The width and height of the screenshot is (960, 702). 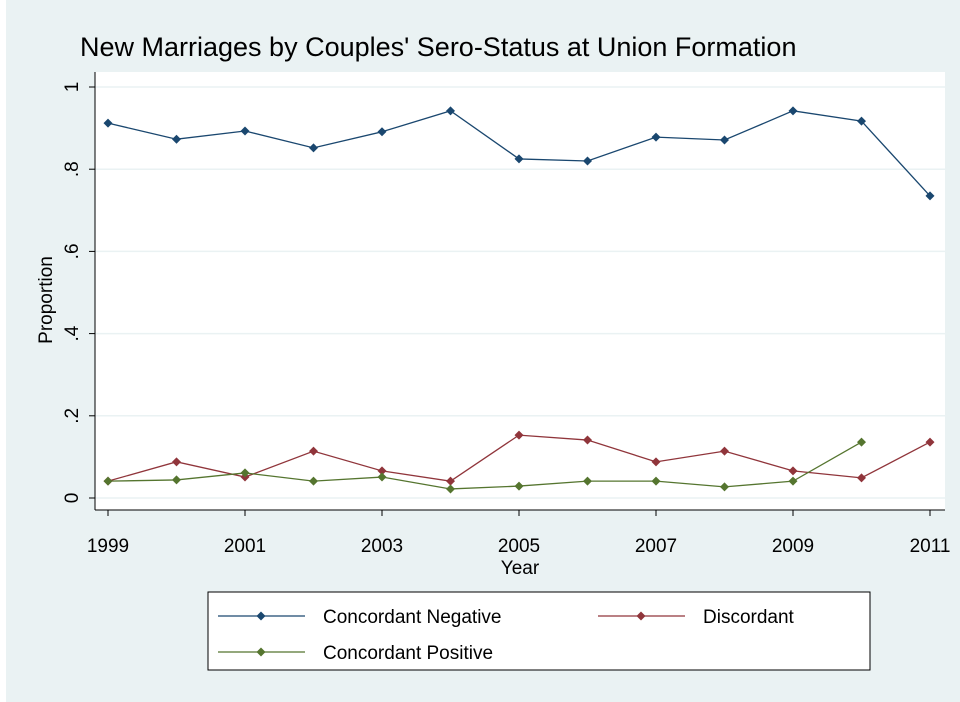 I want to click on x-tick-label: 2003, so click(x=382, y=546).